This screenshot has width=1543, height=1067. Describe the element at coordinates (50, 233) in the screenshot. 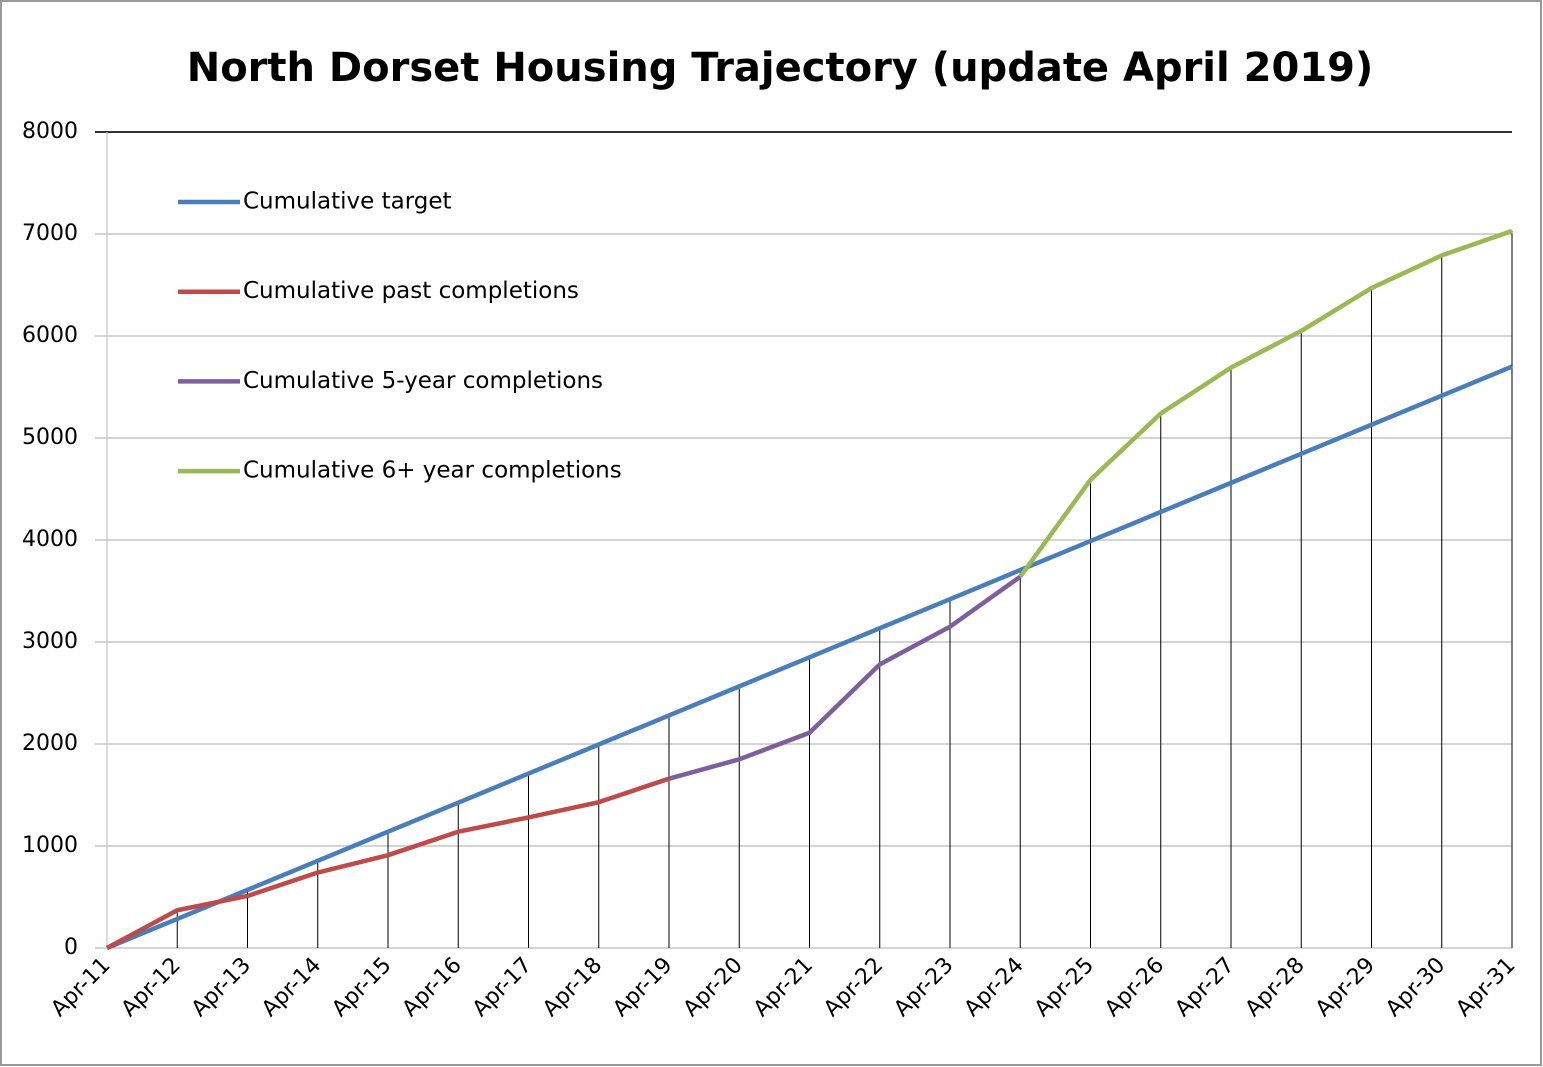

I see `y-tick-label: 7000` at that location.